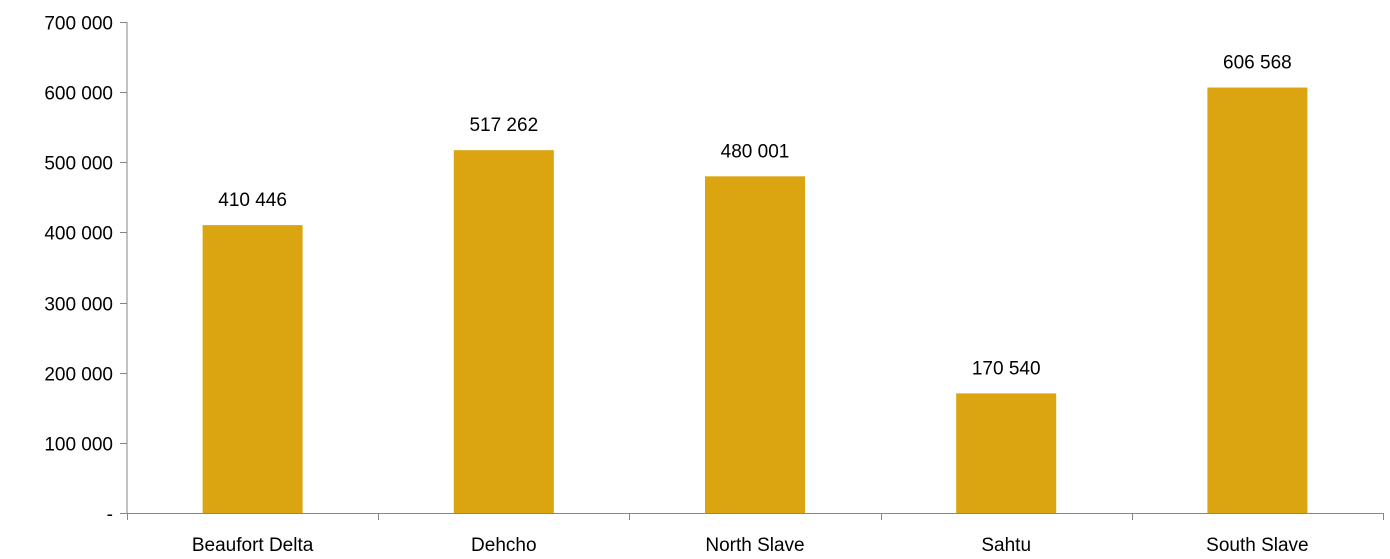  I want to click on x-category-label: Dehcho, so click(504, 545).